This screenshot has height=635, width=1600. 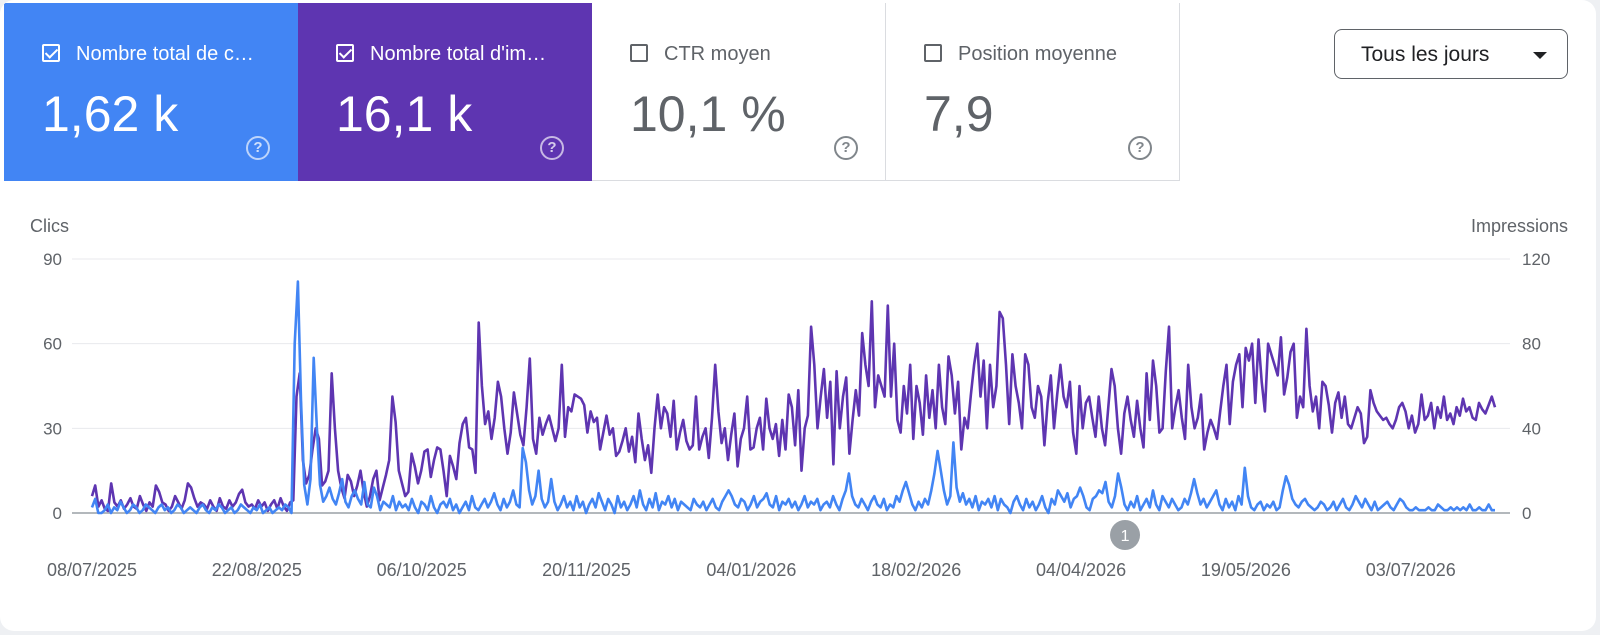 I want to click on metric-card-total-clicks: Nombre total de c… 1,62 k ?, so click(x=151, y=92).